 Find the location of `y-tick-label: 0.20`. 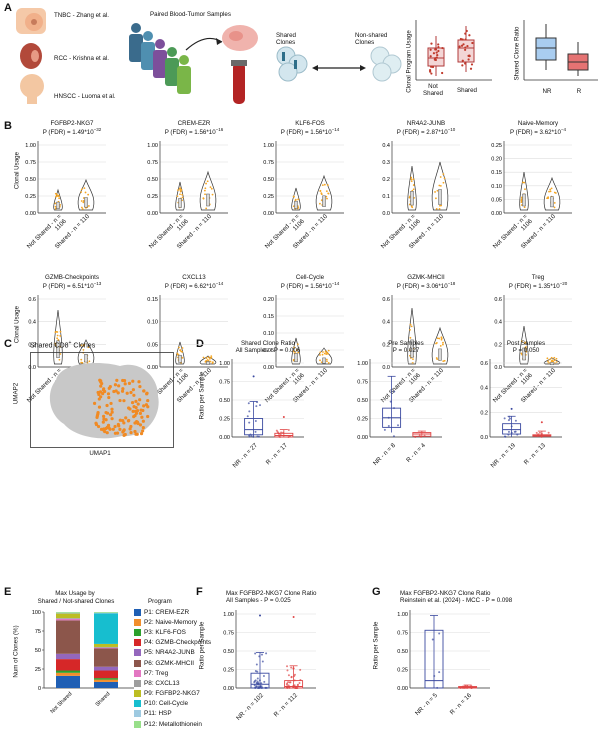

y-tick-label: 0.20 is located at coordinates (496, 160).